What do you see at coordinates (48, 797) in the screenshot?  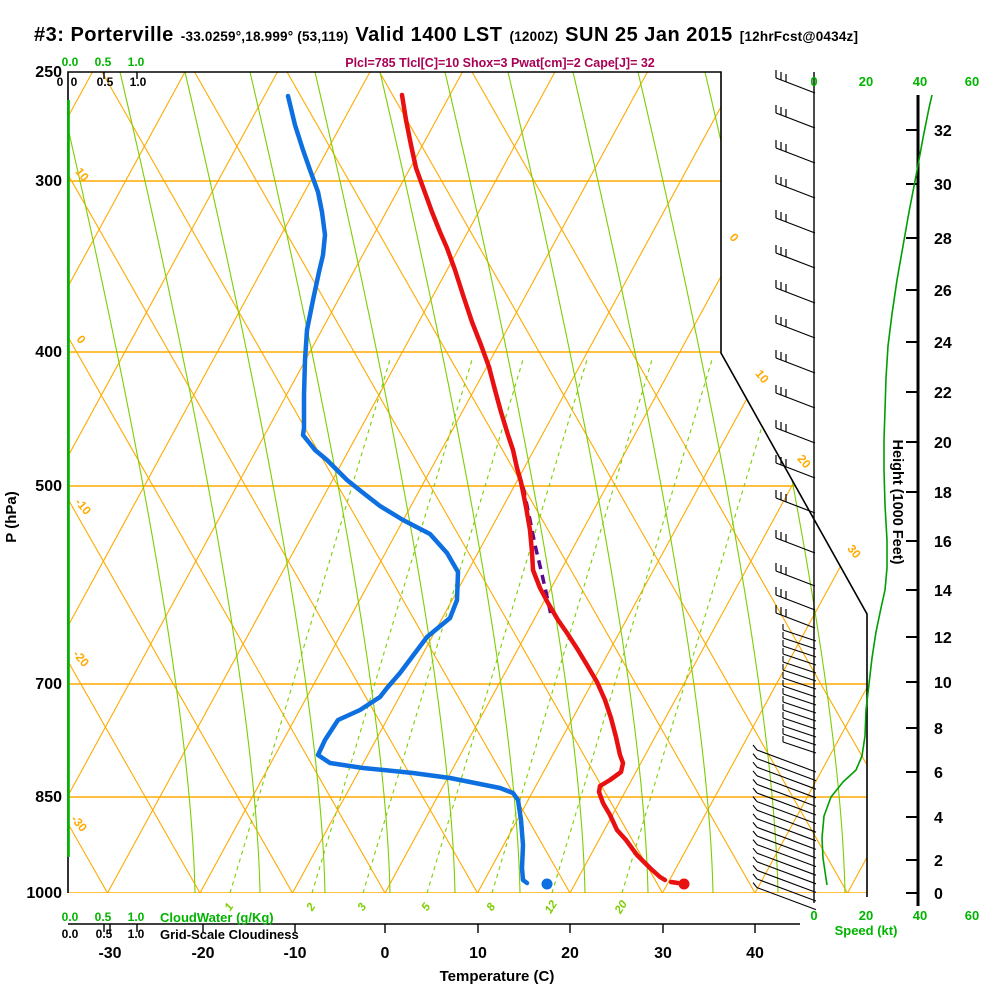 I see `svg-text: 850` at bounding box center [48, 797].